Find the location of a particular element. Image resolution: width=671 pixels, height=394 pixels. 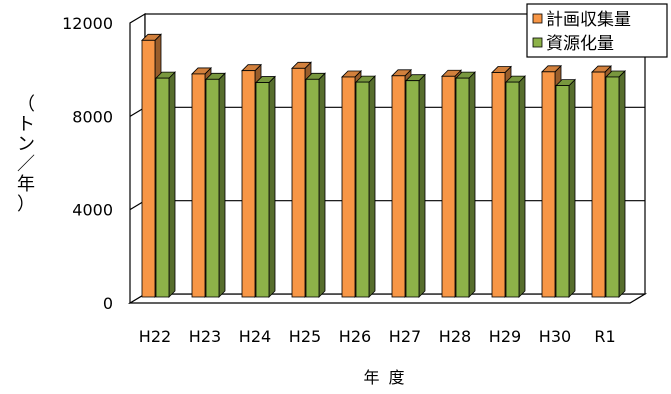

legend-label: 資源化量 is located at coordinates (580, 44).